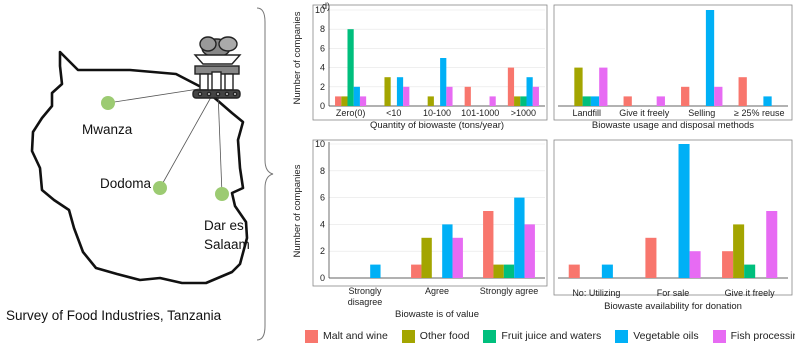 This screenshot has width=795, height=346. What do you see at coordinates (227, 244) in the screenshot?
I see `city-label-salaam: Salaam` at bounding box center [227, 244].